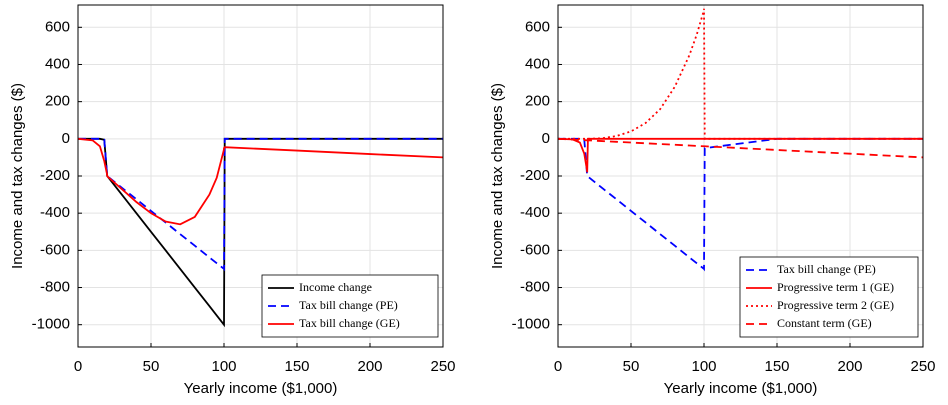 This screenshot has width=948, height=405. Describe the element at coordinates (835, 287) in the screenshot. I see `legend-label: Progressive term 1 (GE)` at that location.